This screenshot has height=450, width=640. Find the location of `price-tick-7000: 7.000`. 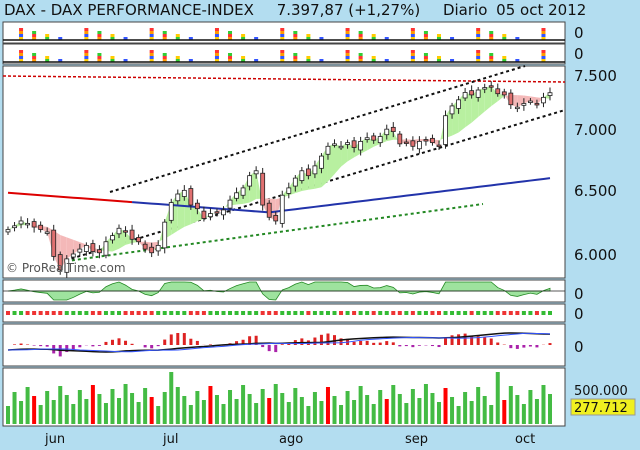

price-tick-7000: 7.000 is located at coordinates (595, 130).